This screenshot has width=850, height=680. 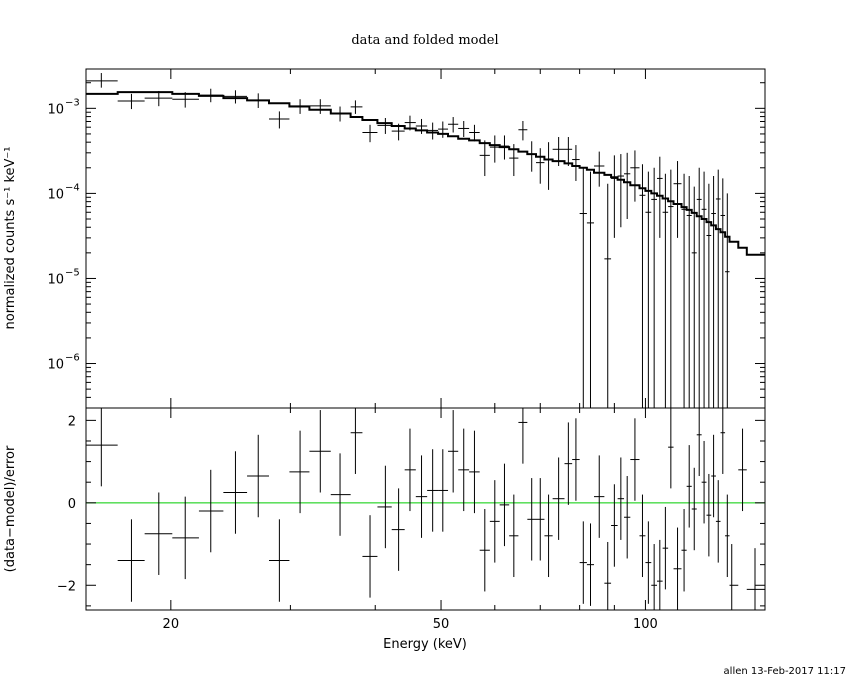 I want to click on top-y-tick-exponent: −6, so click(x=72, y=358).